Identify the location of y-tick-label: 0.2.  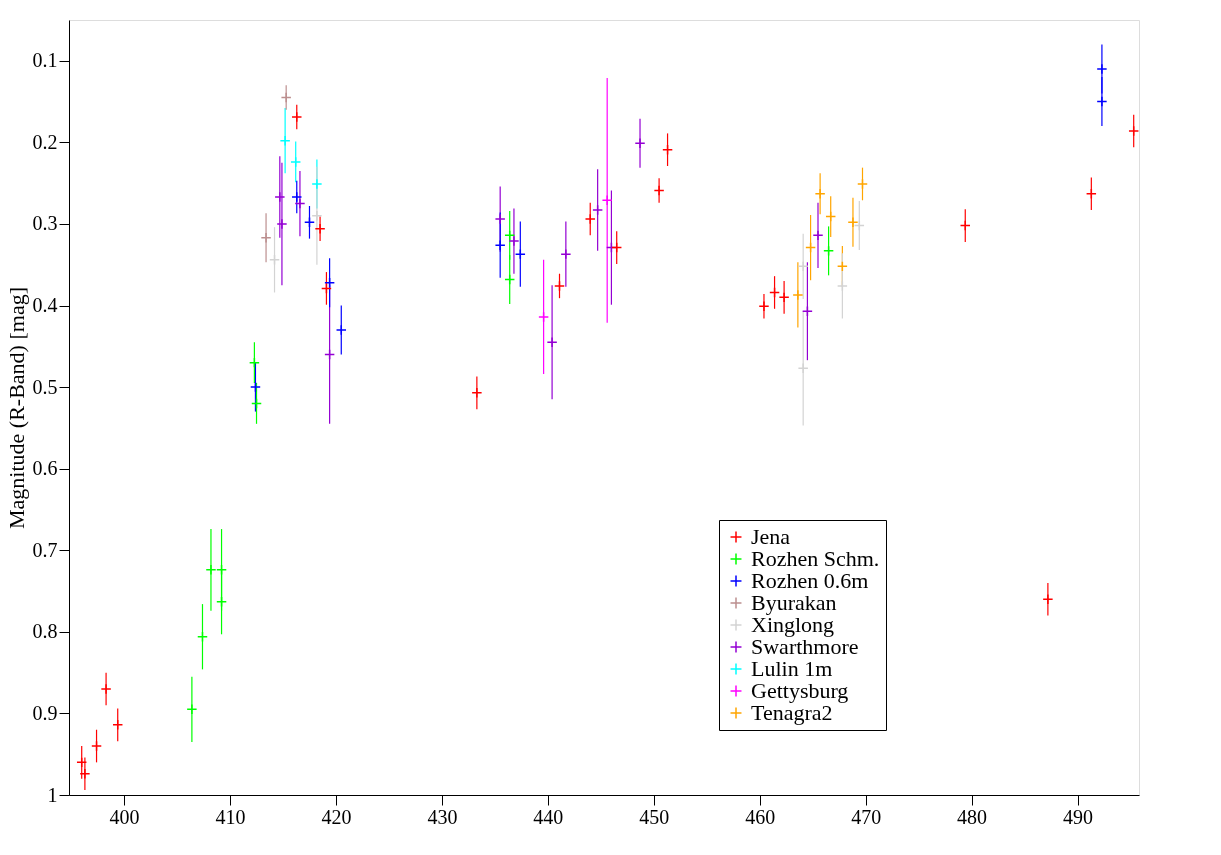
(45, 141).